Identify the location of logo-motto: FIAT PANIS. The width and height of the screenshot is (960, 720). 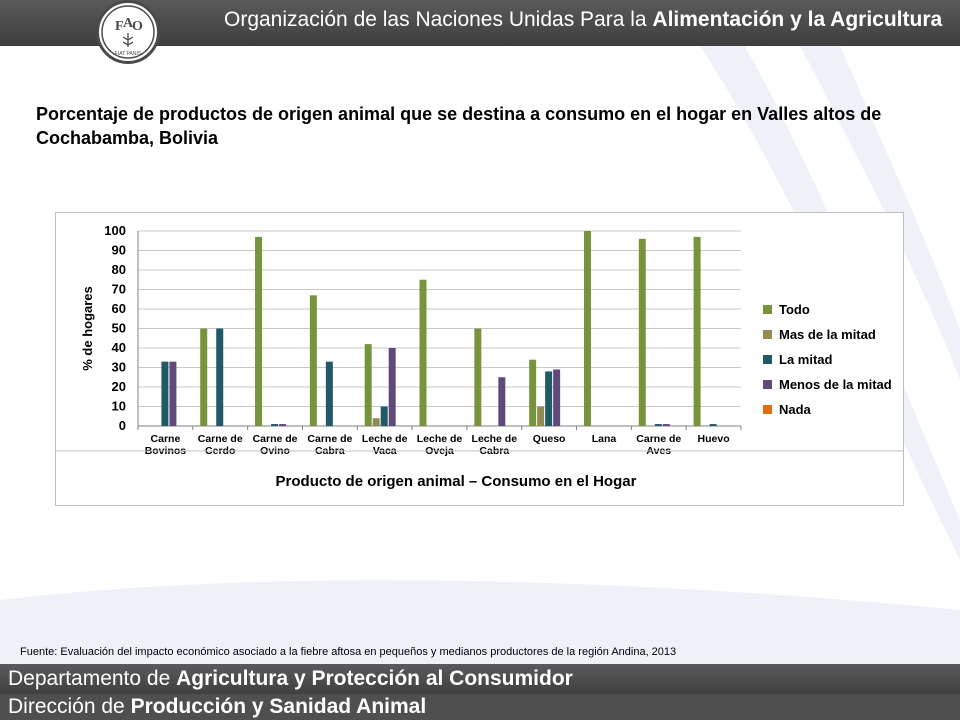
(128, 54).